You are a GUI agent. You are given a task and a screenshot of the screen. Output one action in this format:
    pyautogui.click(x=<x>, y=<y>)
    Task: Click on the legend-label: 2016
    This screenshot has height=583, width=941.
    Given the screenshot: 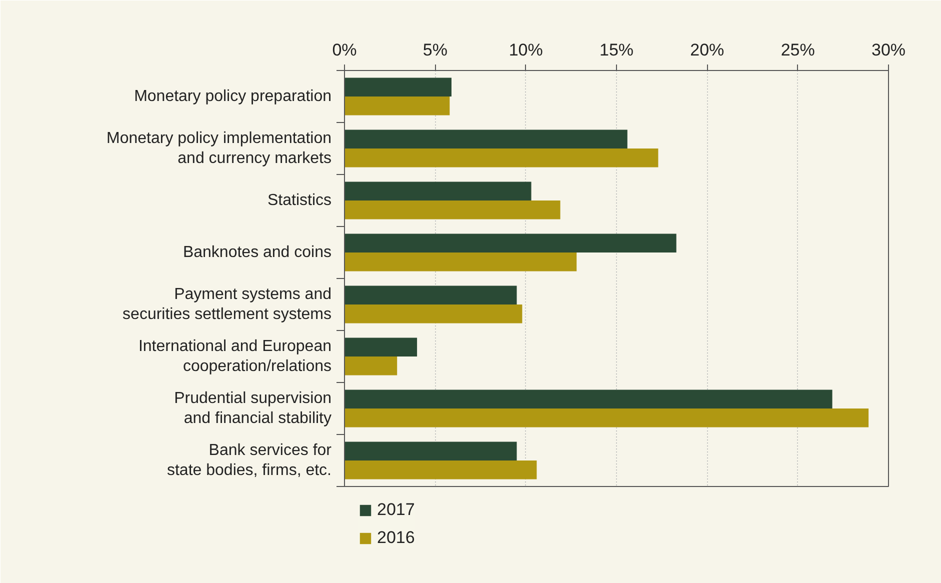 What is the action you would take?
    pyautogui.click(x=396, y=538)
    